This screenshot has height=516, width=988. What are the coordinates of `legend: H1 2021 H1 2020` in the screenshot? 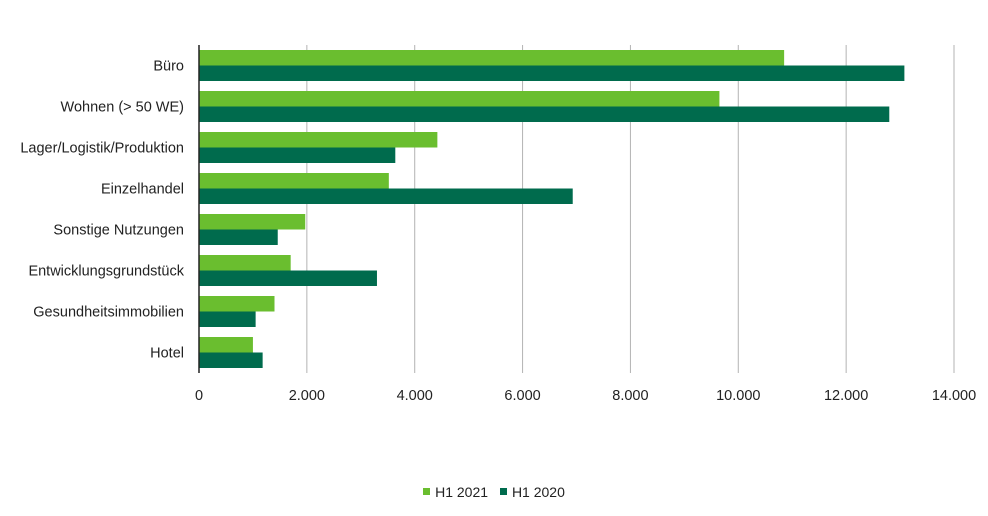 It's located at (494, 491).